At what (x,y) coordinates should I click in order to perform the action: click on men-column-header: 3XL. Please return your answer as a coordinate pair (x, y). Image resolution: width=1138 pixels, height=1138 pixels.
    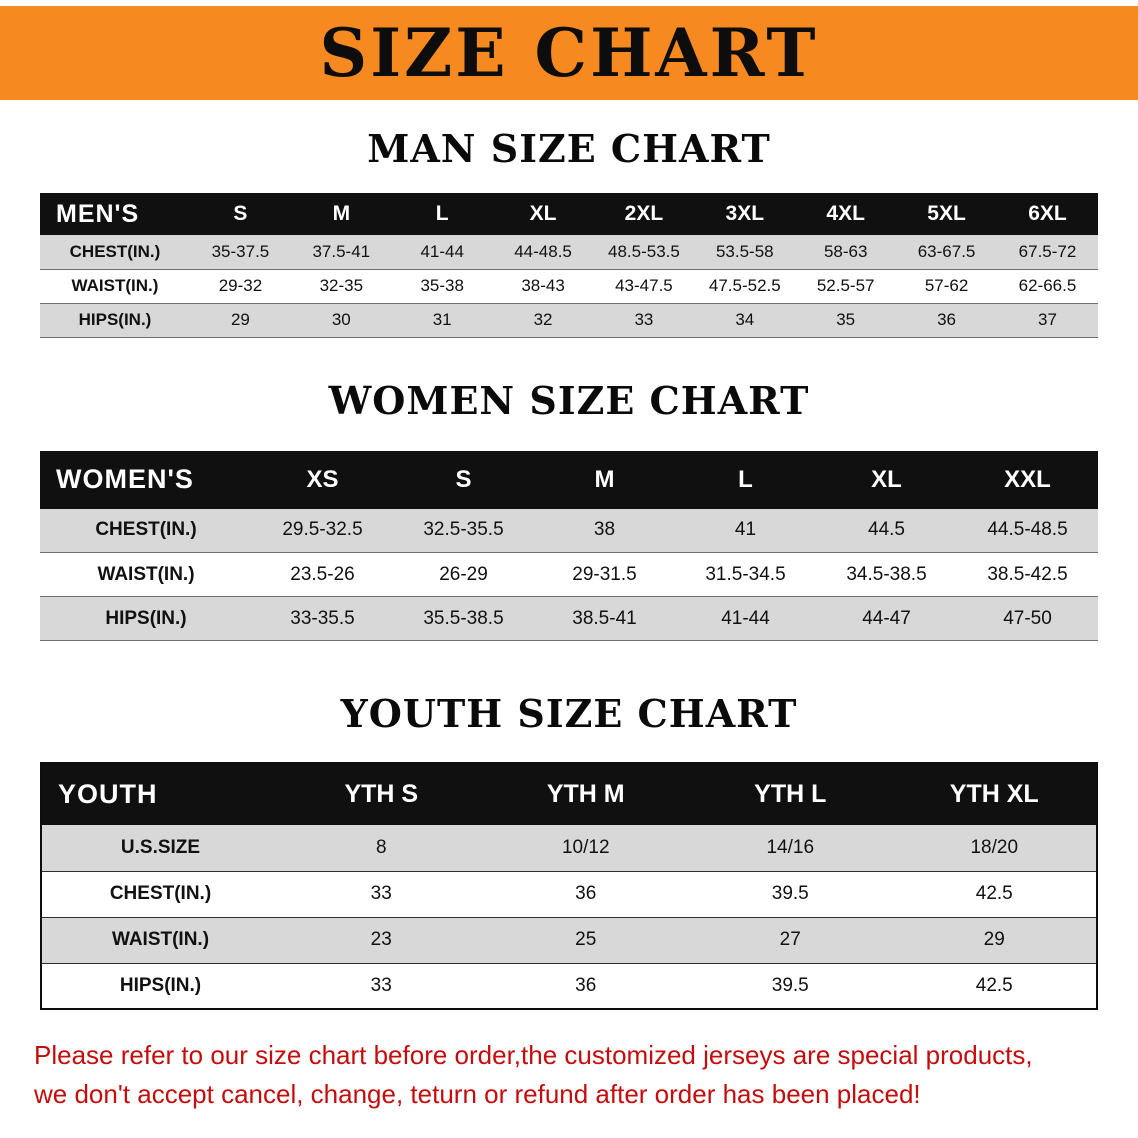
    Looking at the image, I should click on (745, 213).